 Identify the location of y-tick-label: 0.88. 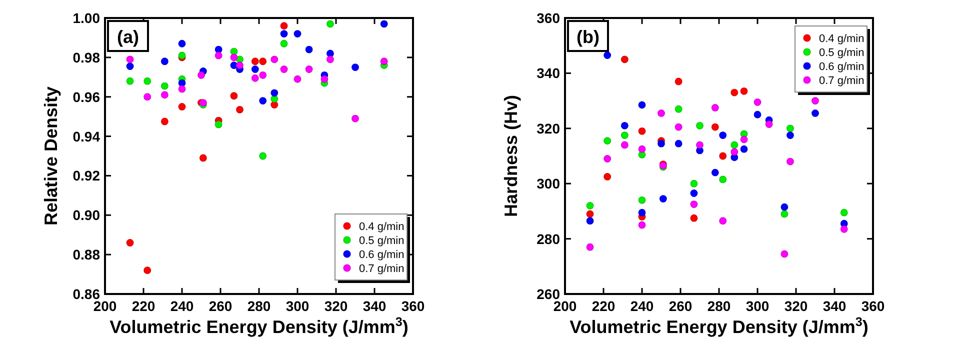
(86, 254).